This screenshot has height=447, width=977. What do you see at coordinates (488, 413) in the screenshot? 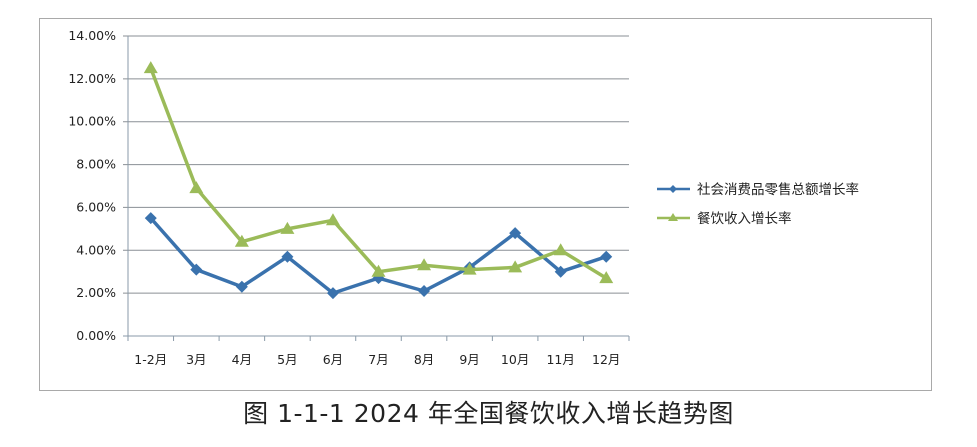
I see `figure-caption: 图 1-1-1 2024 年全国餐饮收入增长趋势图` at bounding box center [488, 413].